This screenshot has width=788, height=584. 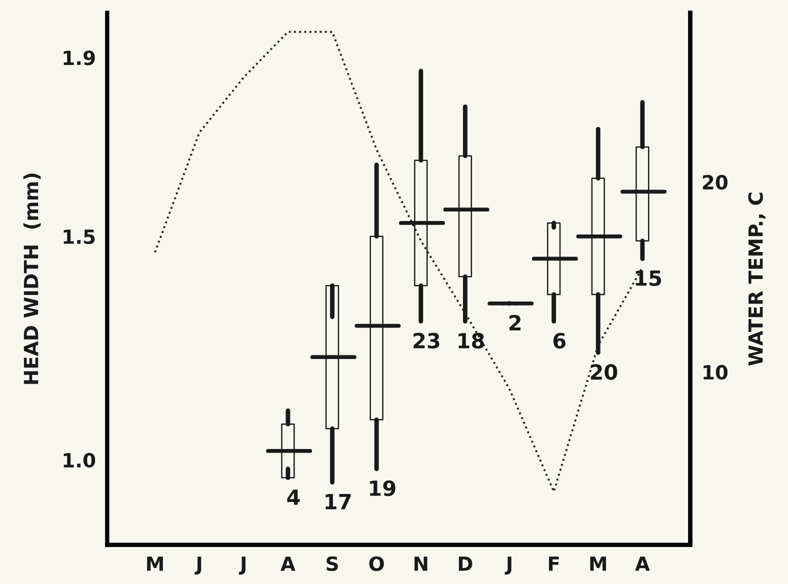 I want to click on text: 20, so click(x=604, y=372).